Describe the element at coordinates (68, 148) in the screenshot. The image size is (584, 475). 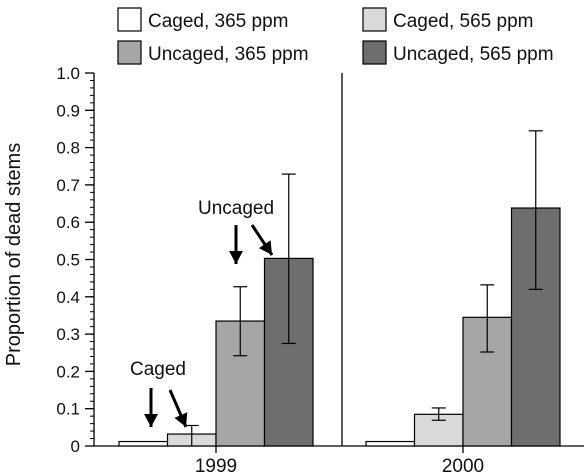
I see `y-tick-label: 0.8` at that location.